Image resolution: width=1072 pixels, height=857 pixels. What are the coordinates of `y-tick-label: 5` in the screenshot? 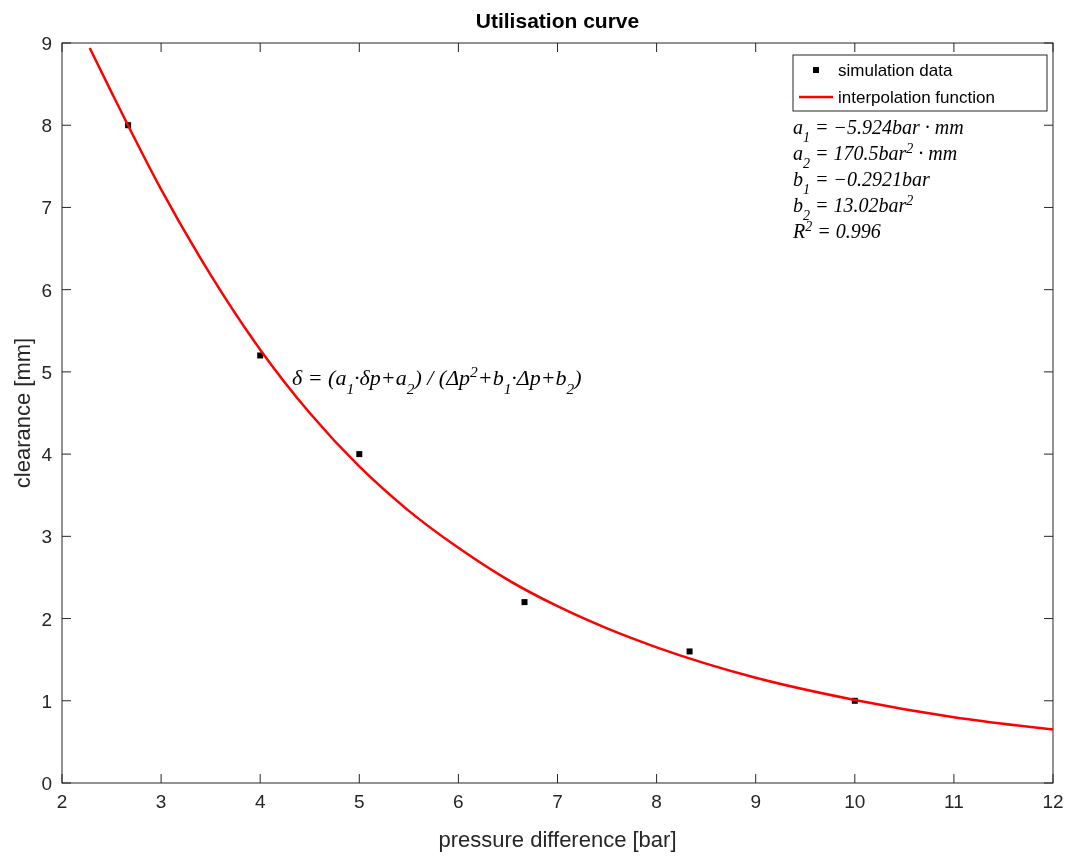 It's located at (46, 372).